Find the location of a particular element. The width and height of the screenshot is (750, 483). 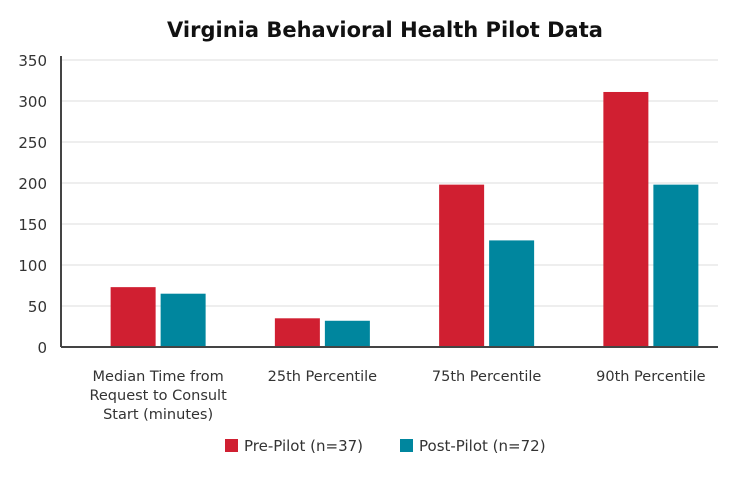

y-tick-label: 300 is located at coordinates (32, 102).